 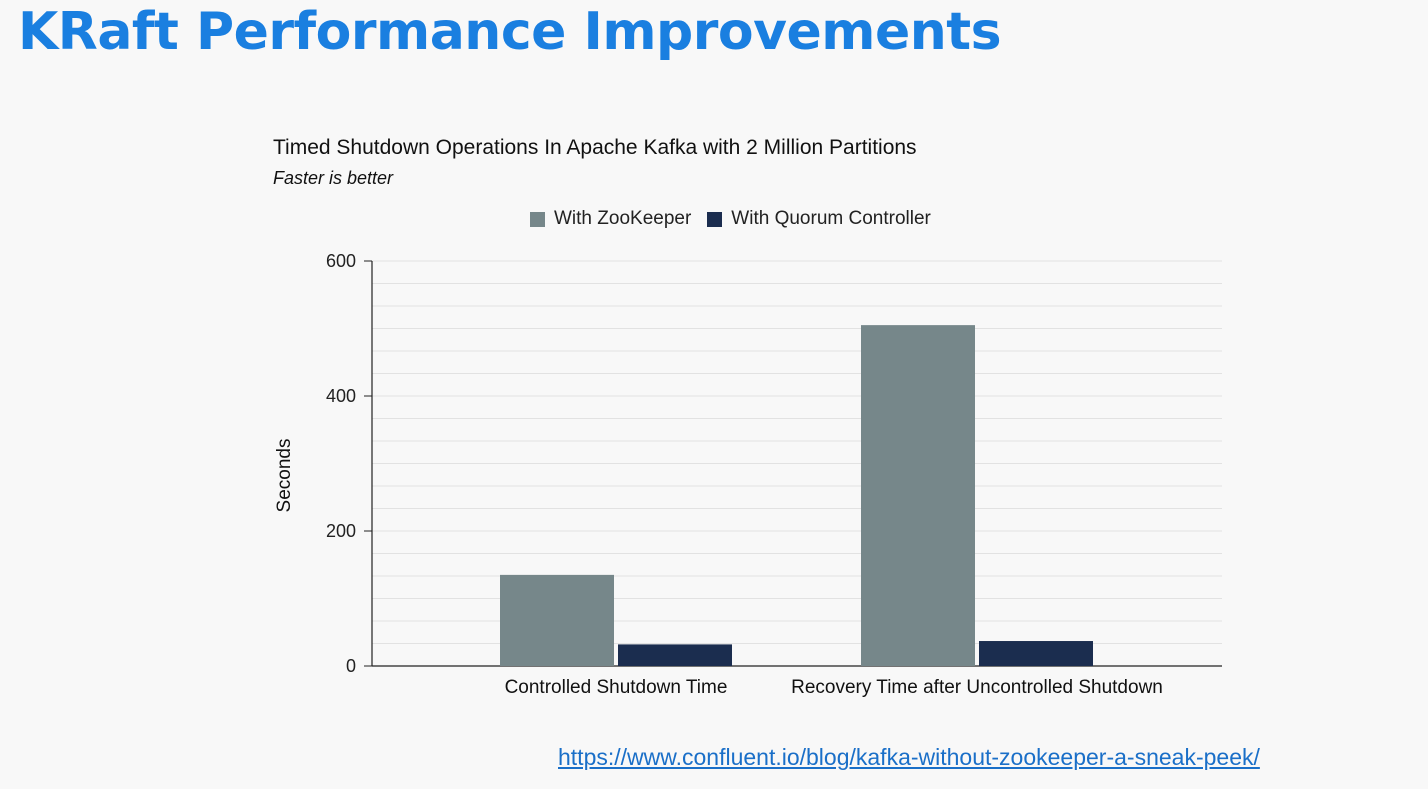 What do you see at coordinates (715, 219) in the screenshot?
I see `legend-swatch-quorum-controller` at bounding box center [715, 219].